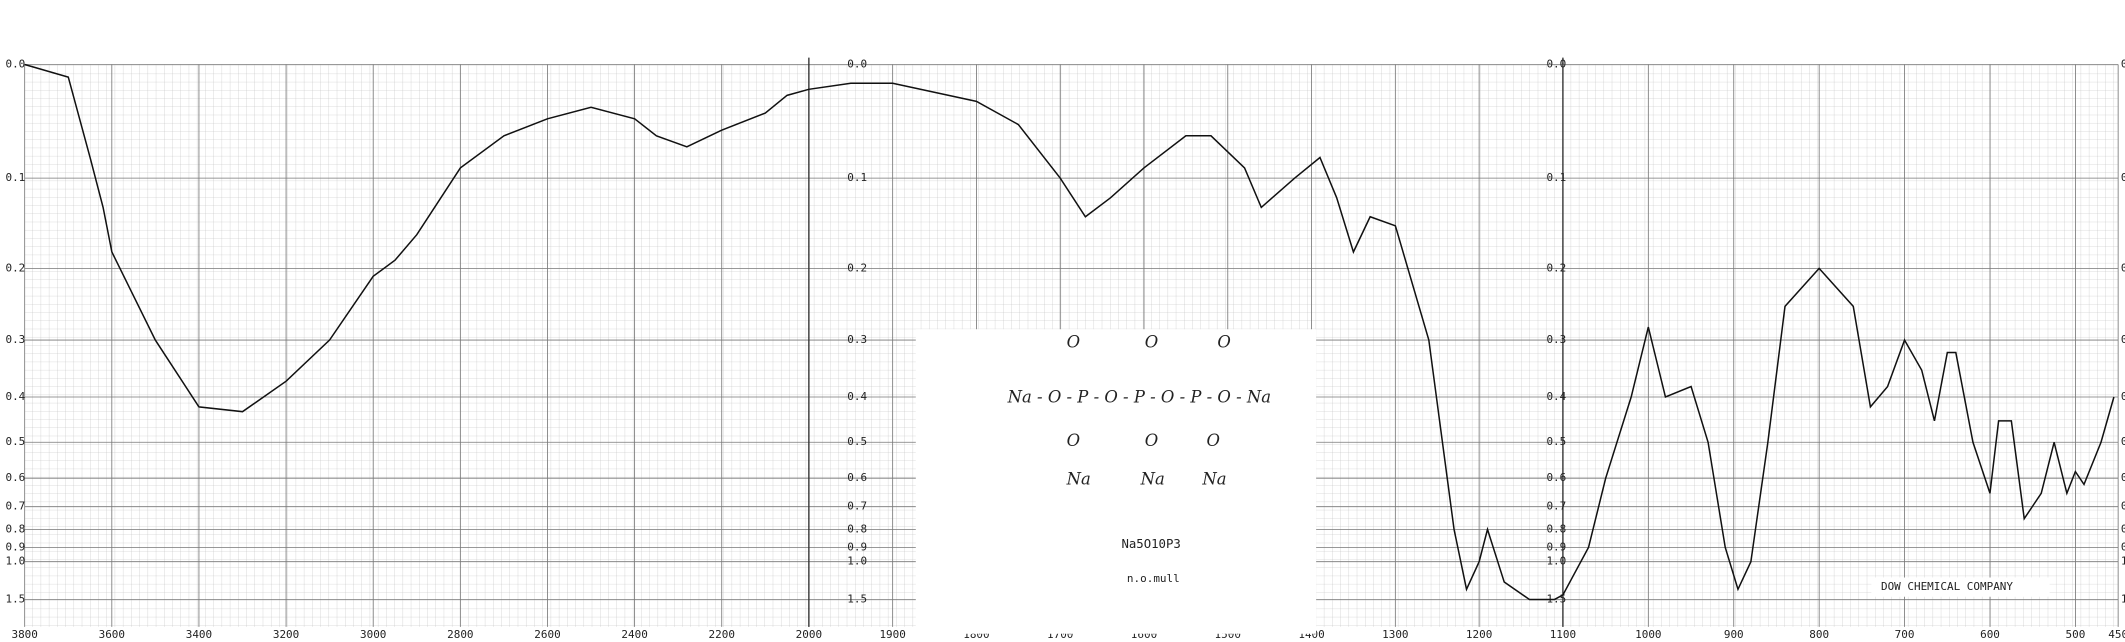  I want to click on x-tick-label: 3200, so click(286, 634).